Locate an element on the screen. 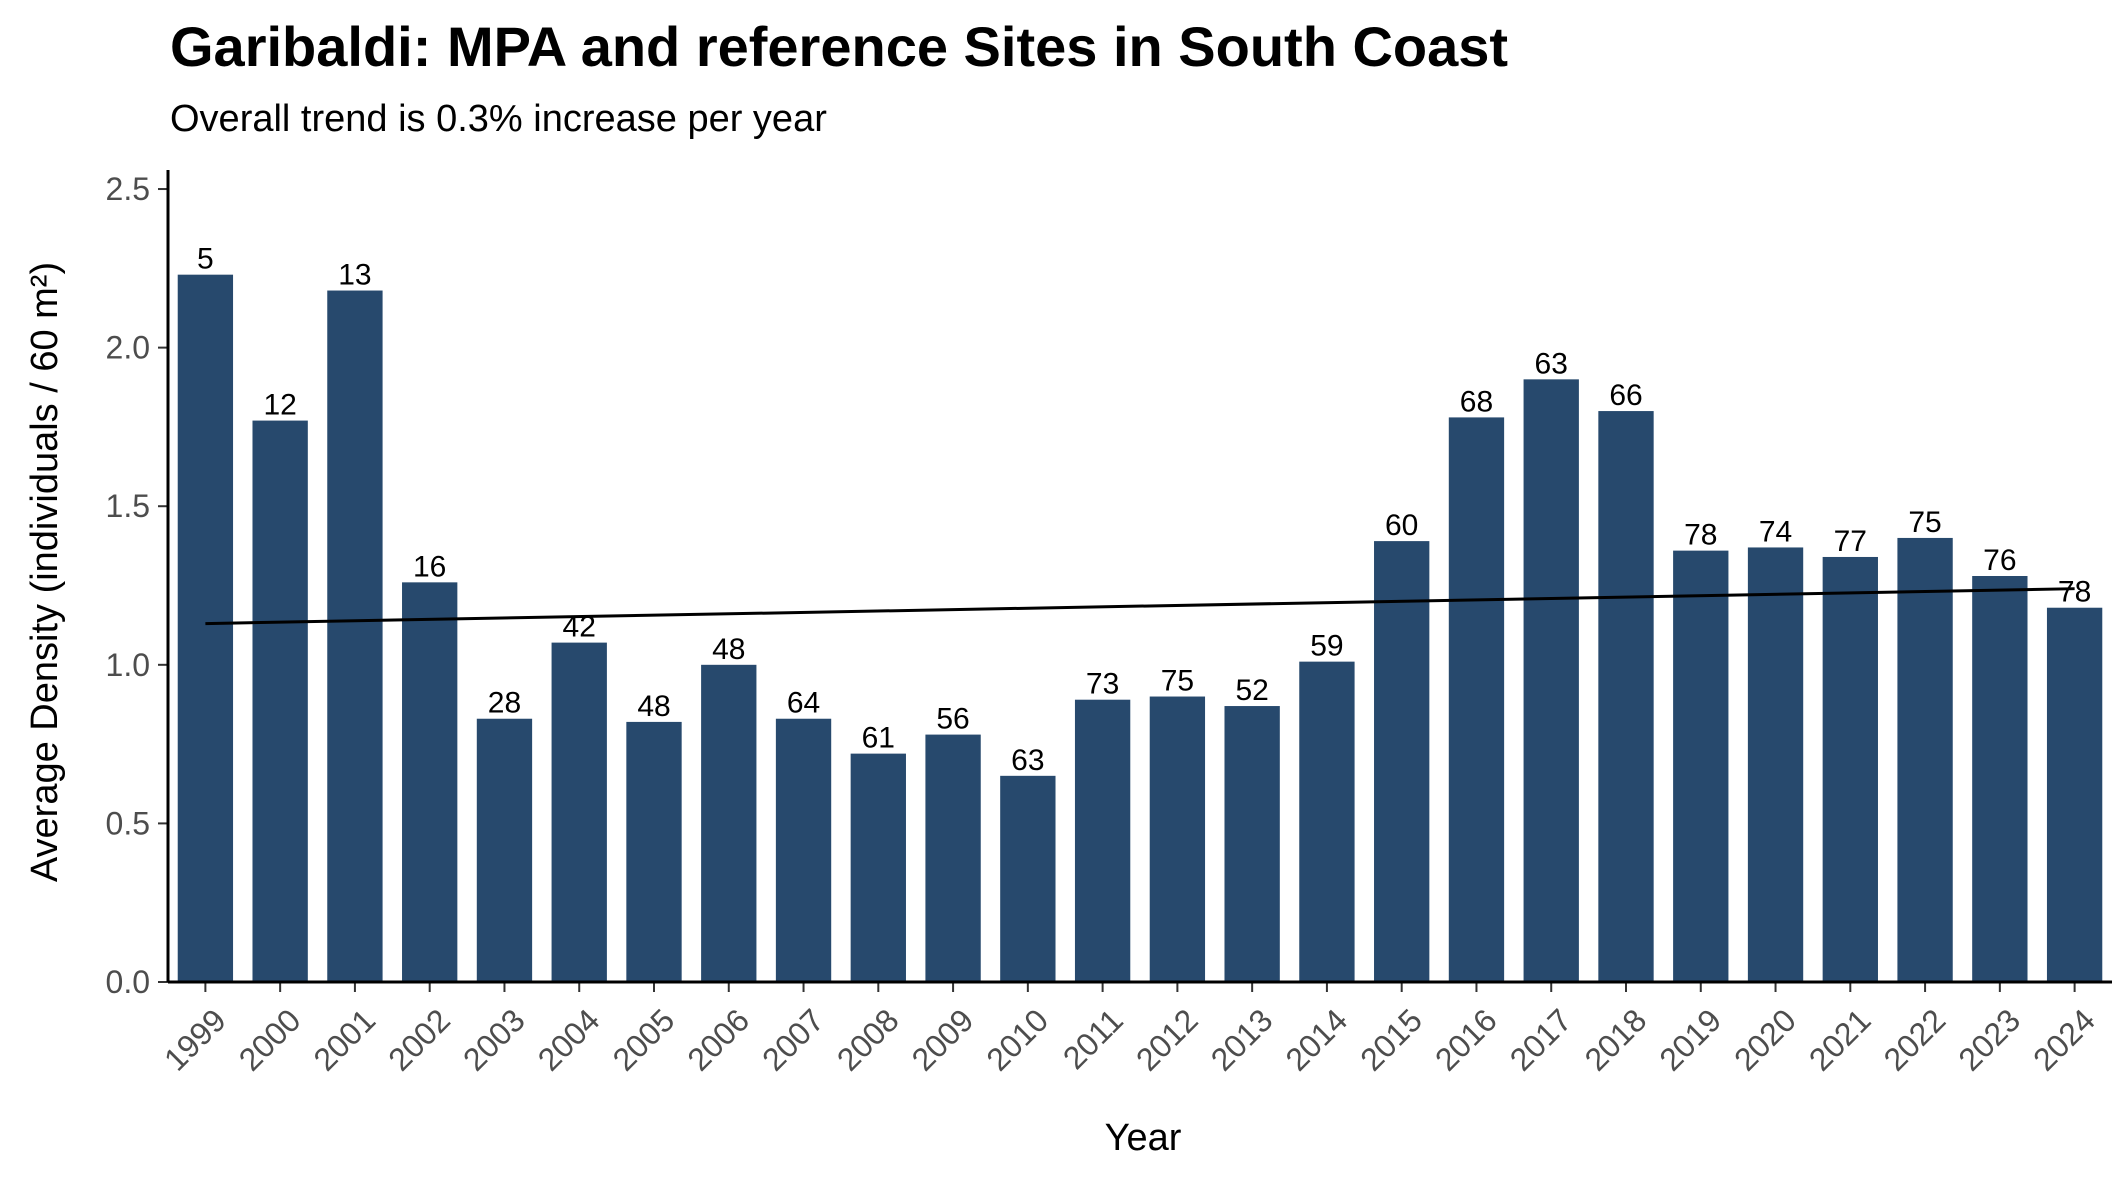 The width and height of the screenshot is (2125, 1181). bar-2008 is located at coordinates (878, 867).